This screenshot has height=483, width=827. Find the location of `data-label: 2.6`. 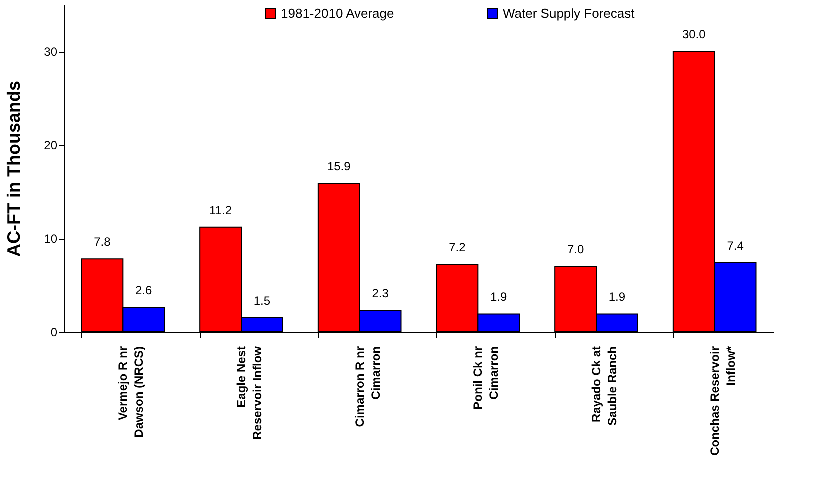

data-label: 2.6 is located at coordinates (144, 291).